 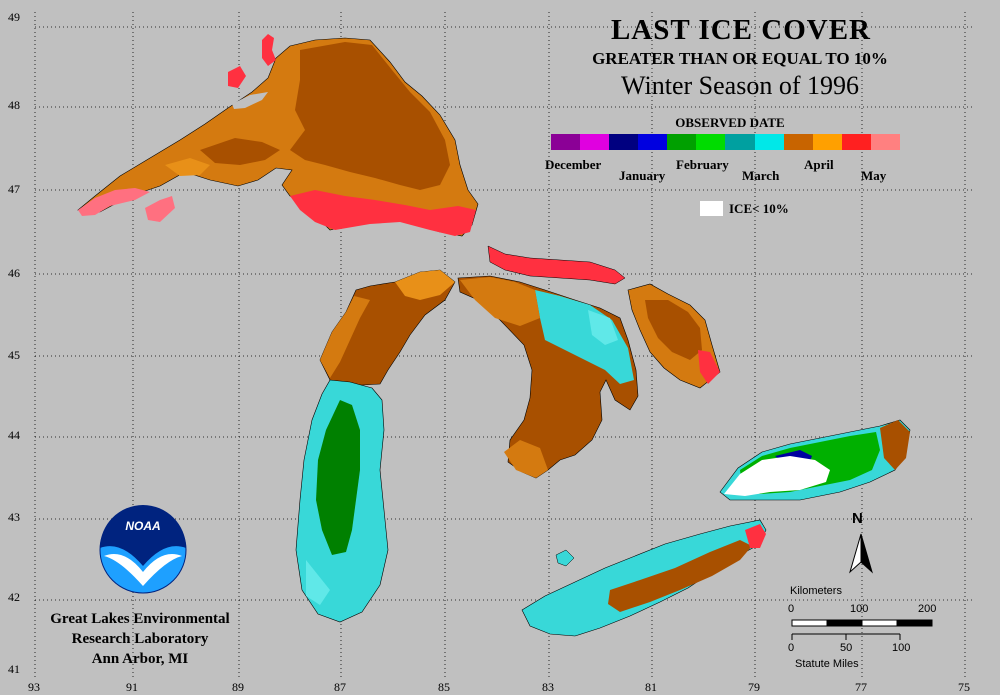 I want to click on lat-label: 41, so click(x=14, y=669).